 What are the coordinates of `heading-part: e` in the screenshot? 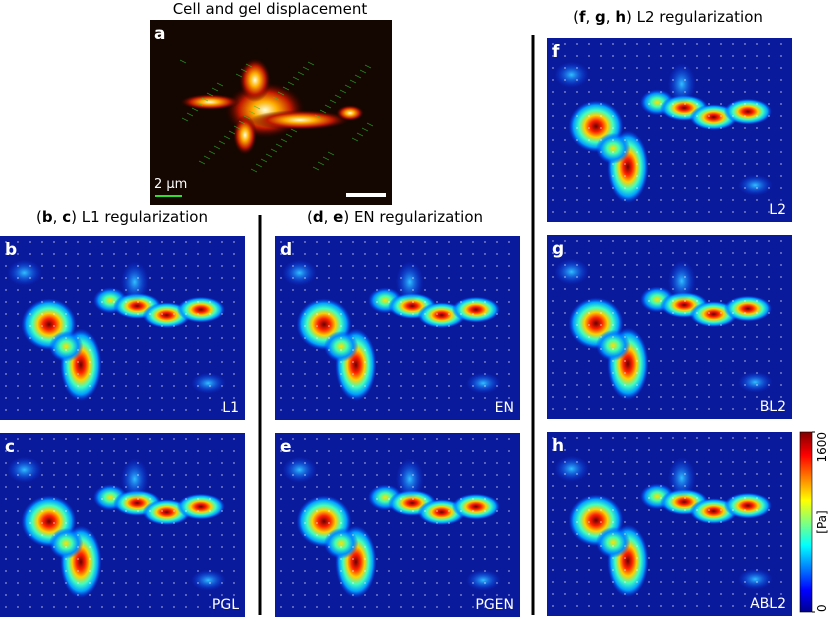 It's located at (338, 217).